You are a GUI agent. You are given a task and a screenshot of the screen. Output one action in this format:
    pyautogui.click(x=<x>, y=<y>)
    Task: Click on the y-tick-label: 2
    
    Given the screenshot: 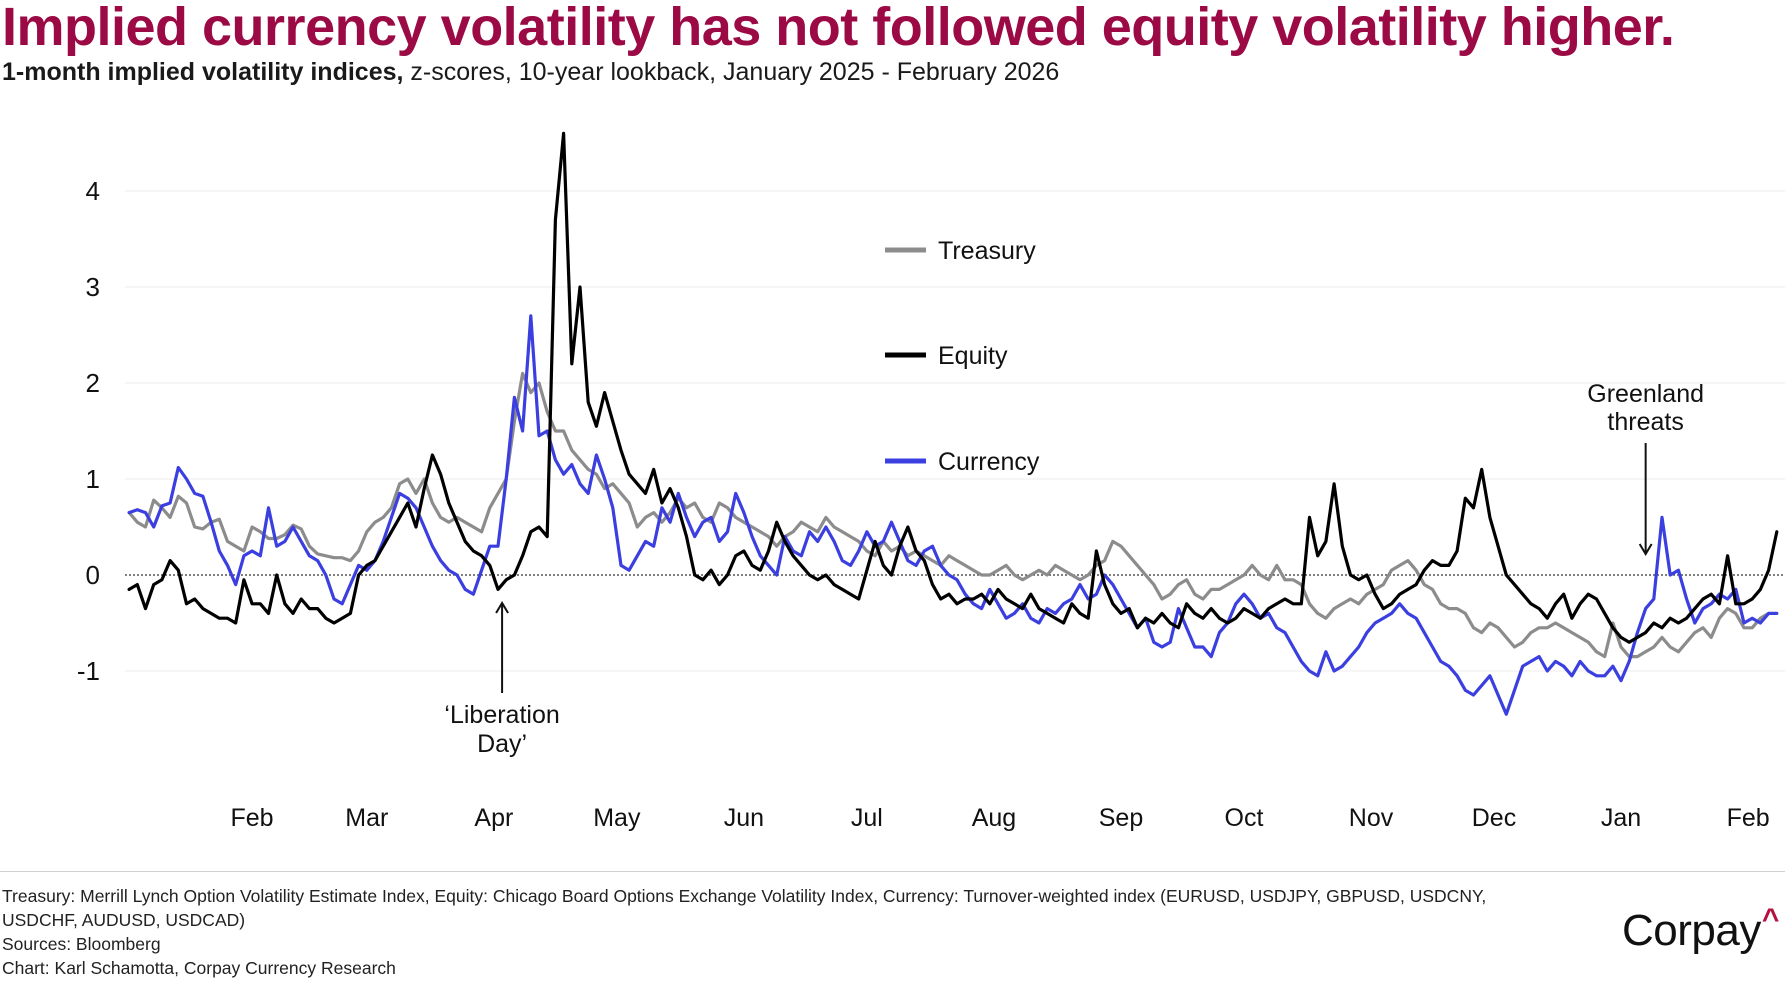 What is the action you would take?
    pyautogui.click(x=93, y=383)
    